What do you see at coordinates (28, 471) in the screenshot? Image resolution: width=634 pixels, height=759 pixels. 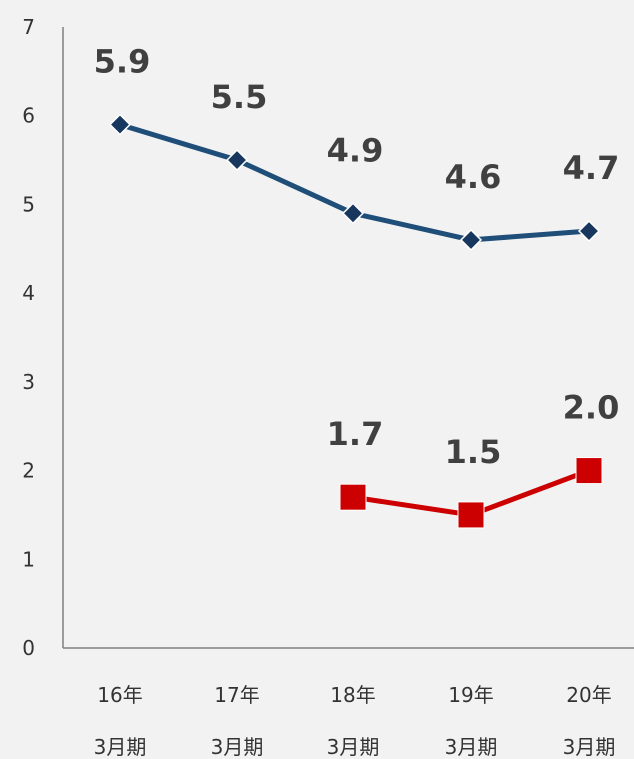 I see `y-tick-label: 2` at bounding box center [28, 471].